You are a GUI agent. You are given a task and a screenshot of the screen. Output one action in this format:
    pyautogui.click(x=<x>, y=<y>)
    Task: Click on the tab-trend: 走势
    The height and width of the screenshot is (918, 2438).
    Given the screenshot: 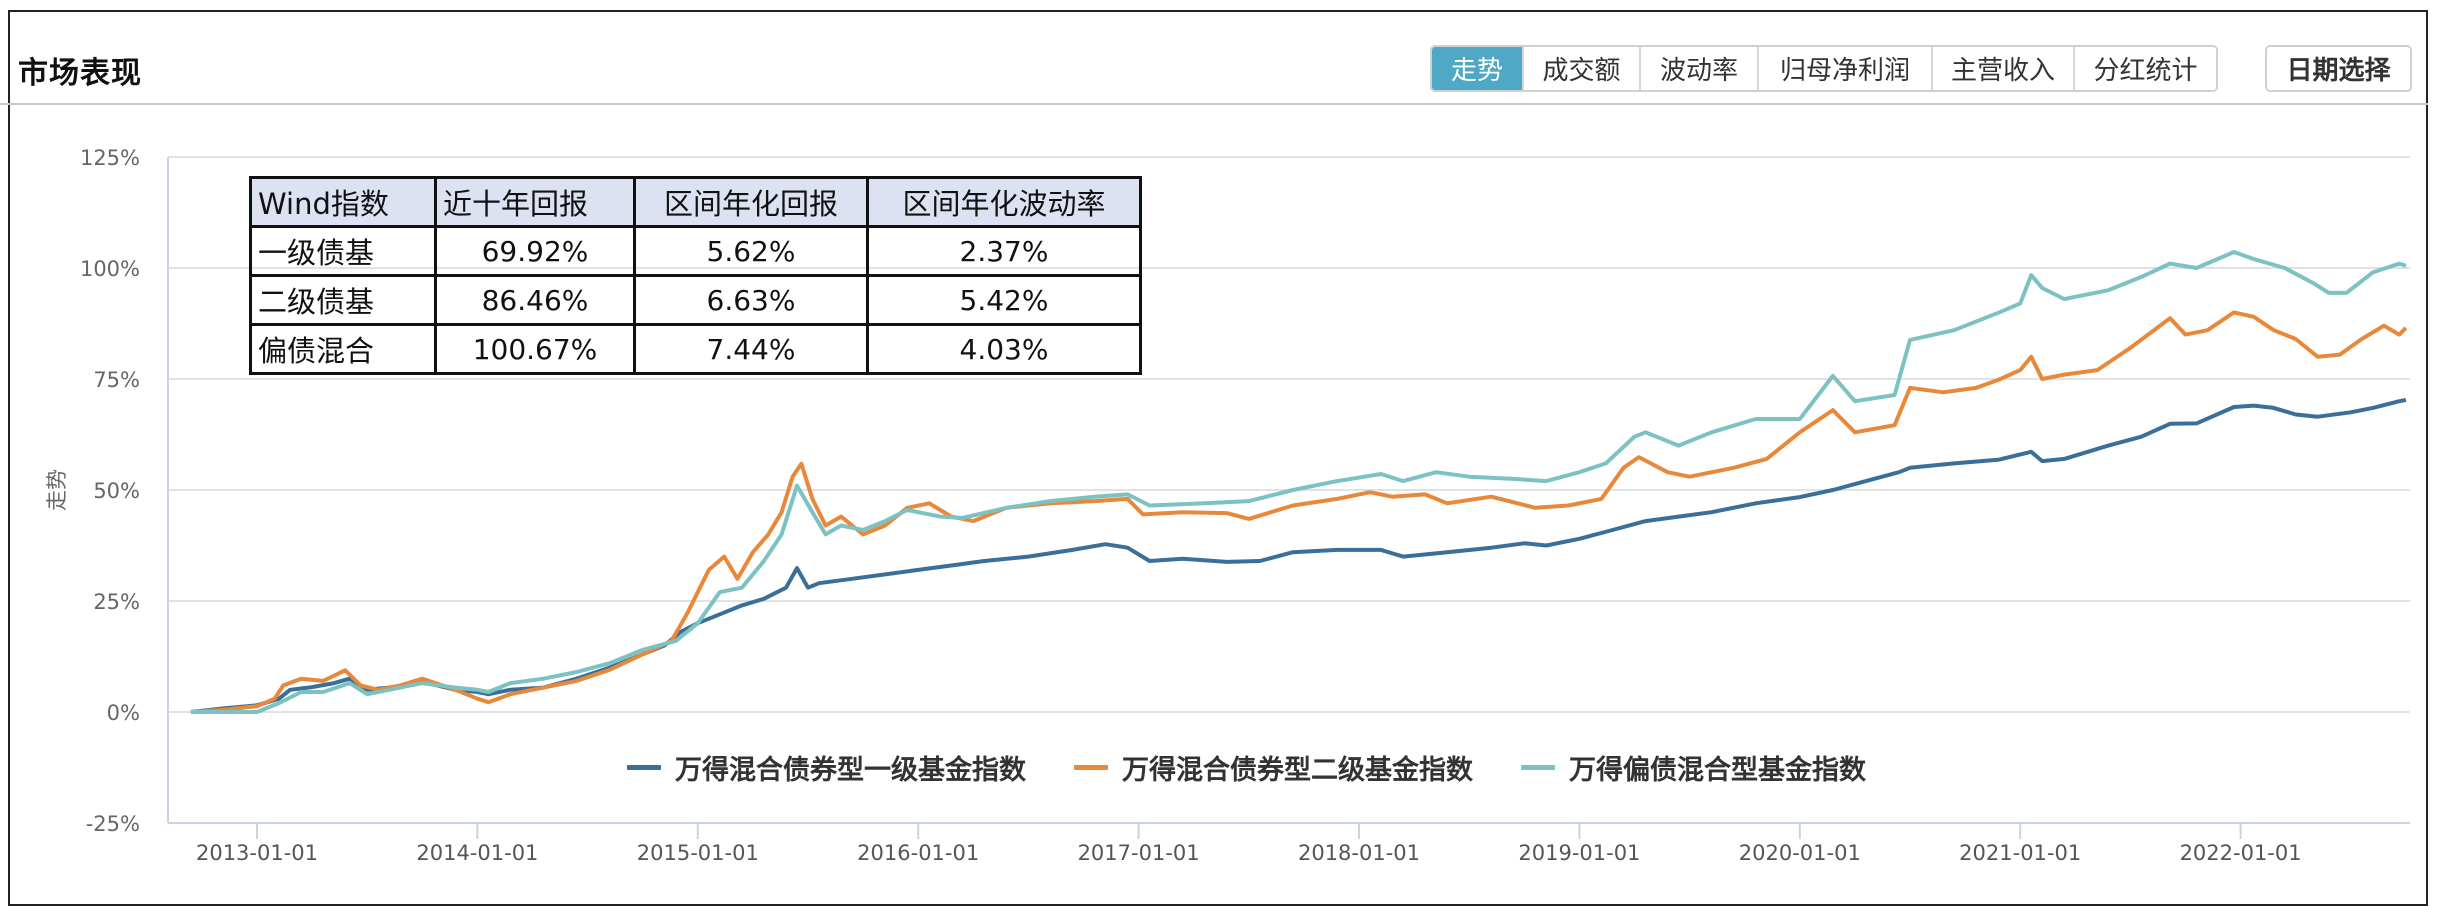 What is the action you would take?
    pyautogui.click(x=1478, y=68)
    